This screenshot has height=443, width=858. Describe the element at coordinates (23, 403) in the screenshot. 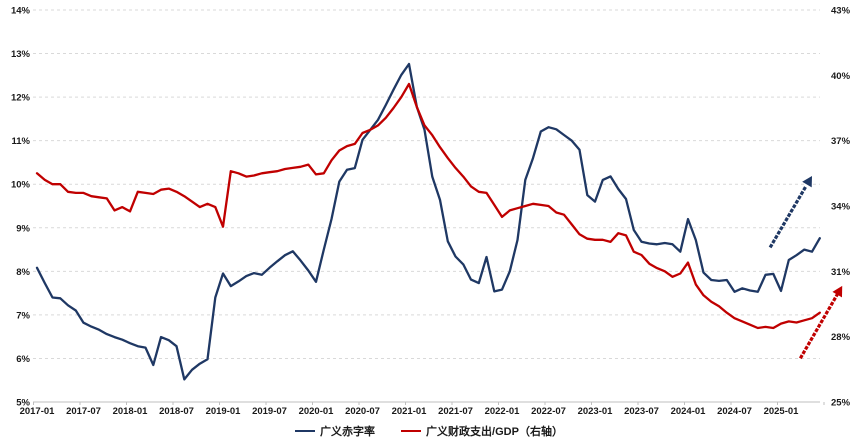

I see `svg-text: 5%` at that location.